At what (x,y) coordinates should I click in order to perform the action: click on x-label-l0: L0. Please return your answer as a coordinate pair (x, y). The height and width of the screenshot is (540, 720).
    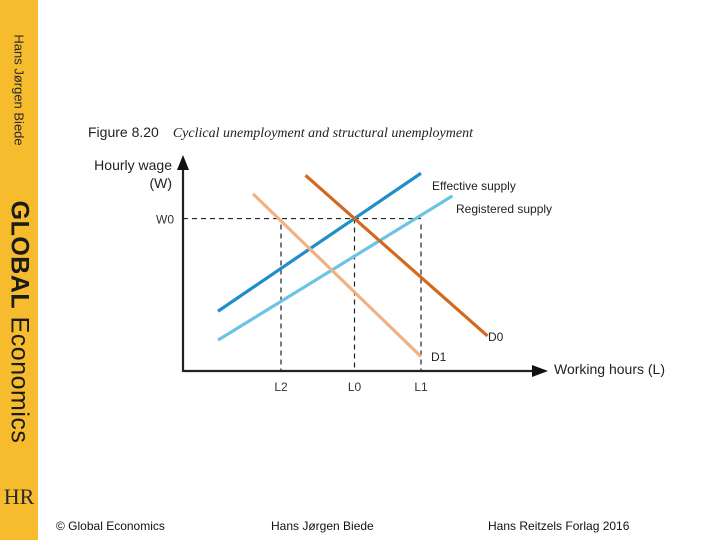
    Looking at the image, I should click on (355, 387).